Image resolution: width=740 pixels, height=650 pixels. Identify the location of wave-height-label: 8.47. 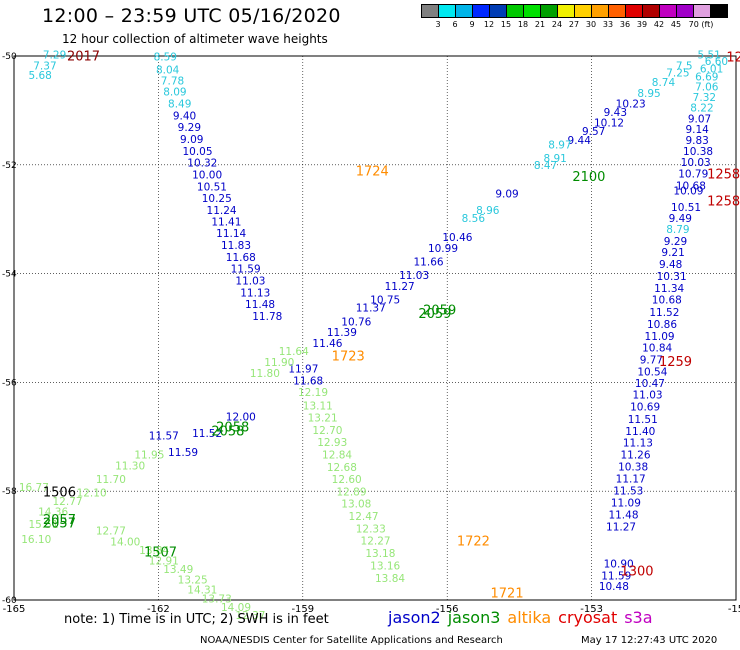
(545, 166).